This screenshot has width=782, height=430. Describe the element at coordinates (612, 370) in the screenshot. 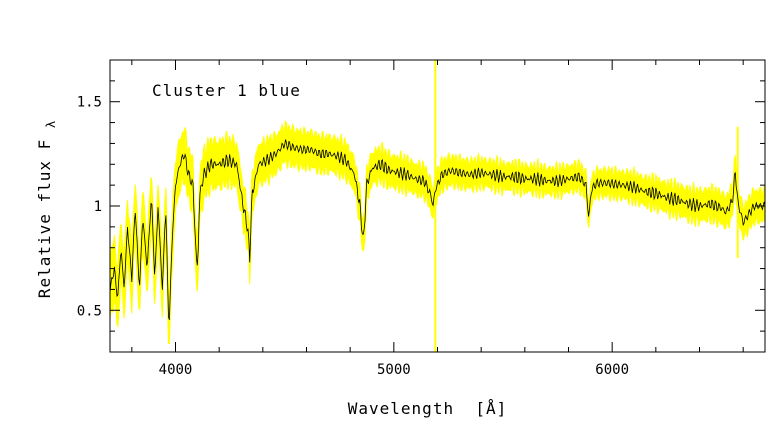

I see `x-tick-label: 6000` at that location.